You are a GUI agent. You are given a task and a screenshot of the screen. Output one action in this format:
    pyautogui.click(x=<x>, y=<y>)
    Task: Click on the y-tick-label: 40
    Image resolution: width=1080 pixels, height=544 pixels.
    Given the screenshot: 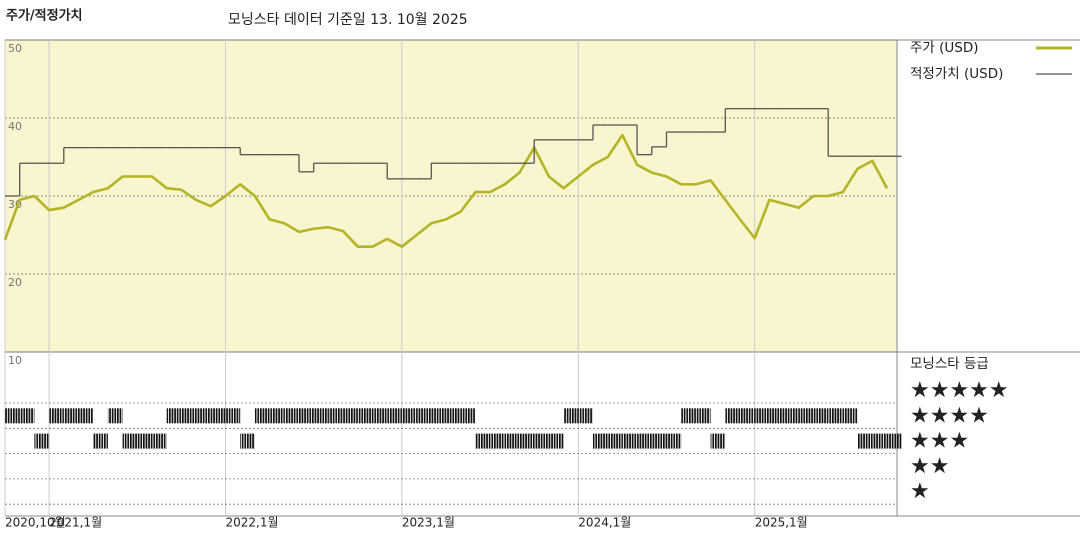 What is the action you would take?
    pyautogui.click(x=15, y=126)
    